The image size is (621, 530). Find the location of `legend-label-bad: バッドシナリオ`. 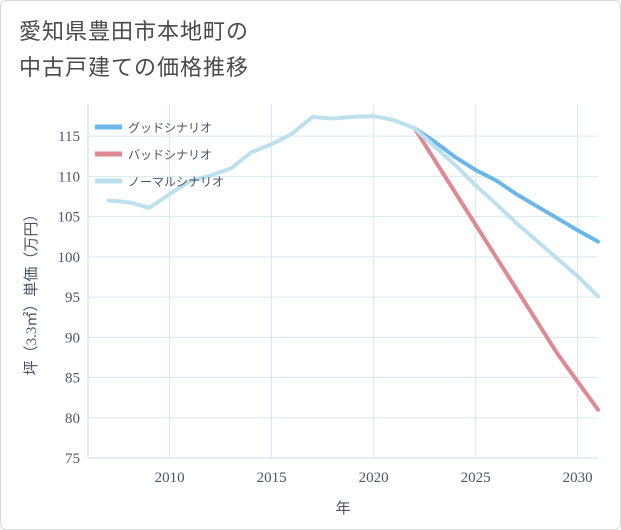

legend-label-bad: バッドシナリオ is located at coordinates (170, 155).